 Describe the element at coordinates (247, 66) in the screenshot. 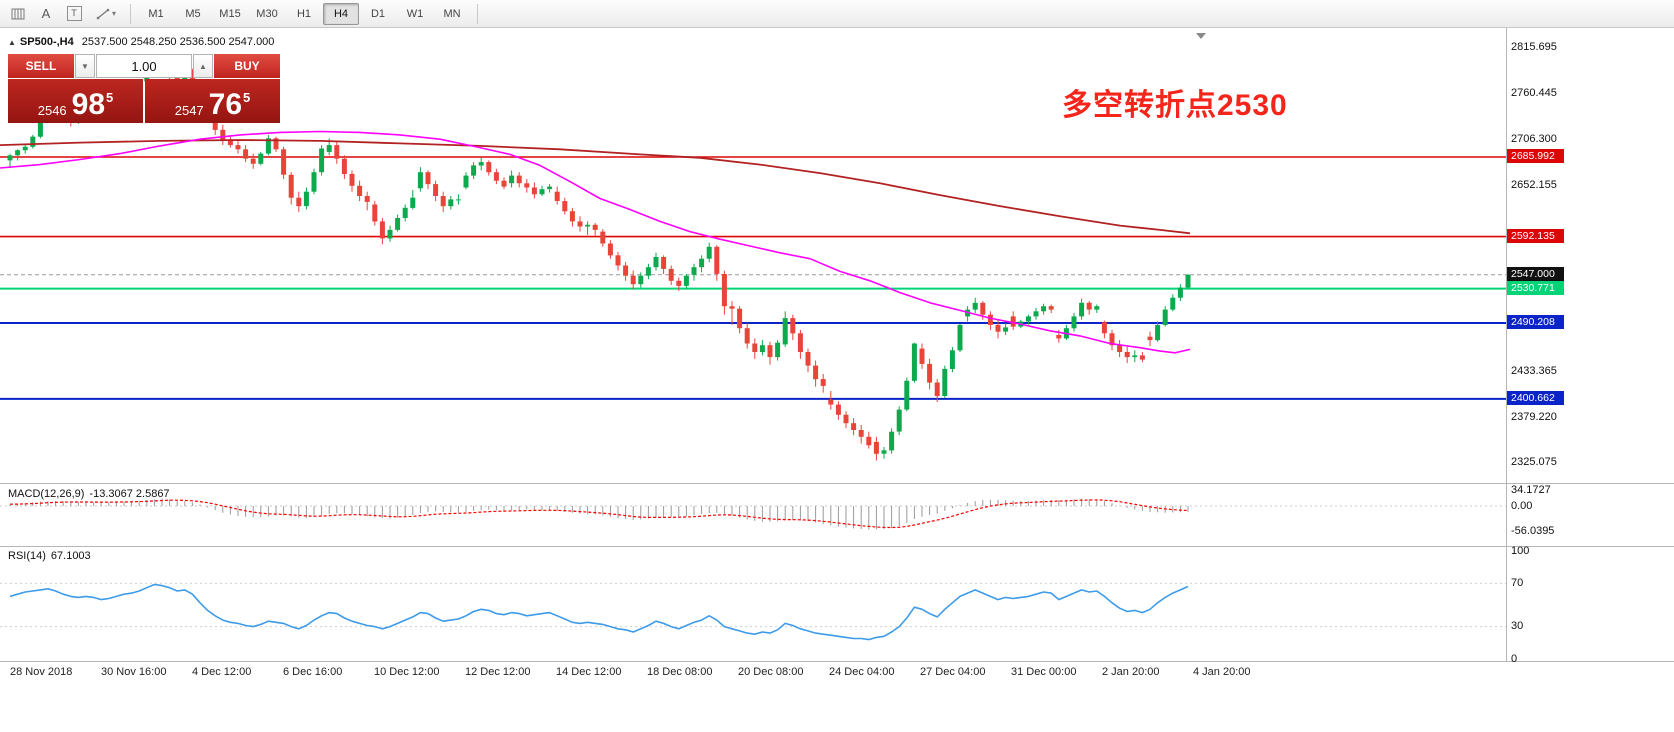

I see `buy-button: BUY` at that location.